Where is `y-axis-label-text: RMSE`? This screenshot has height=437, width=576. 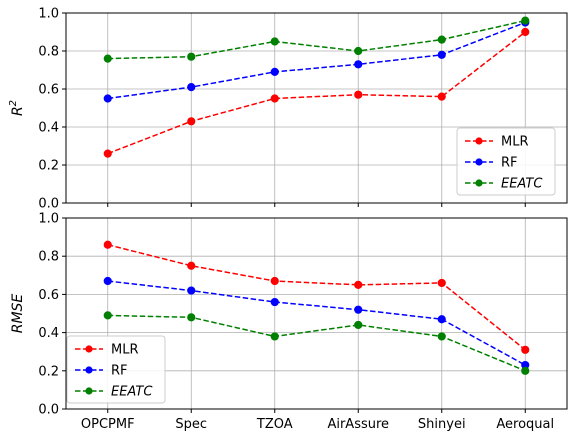
y-axis-label-text: RMSE is located at coordinates (18, 314).